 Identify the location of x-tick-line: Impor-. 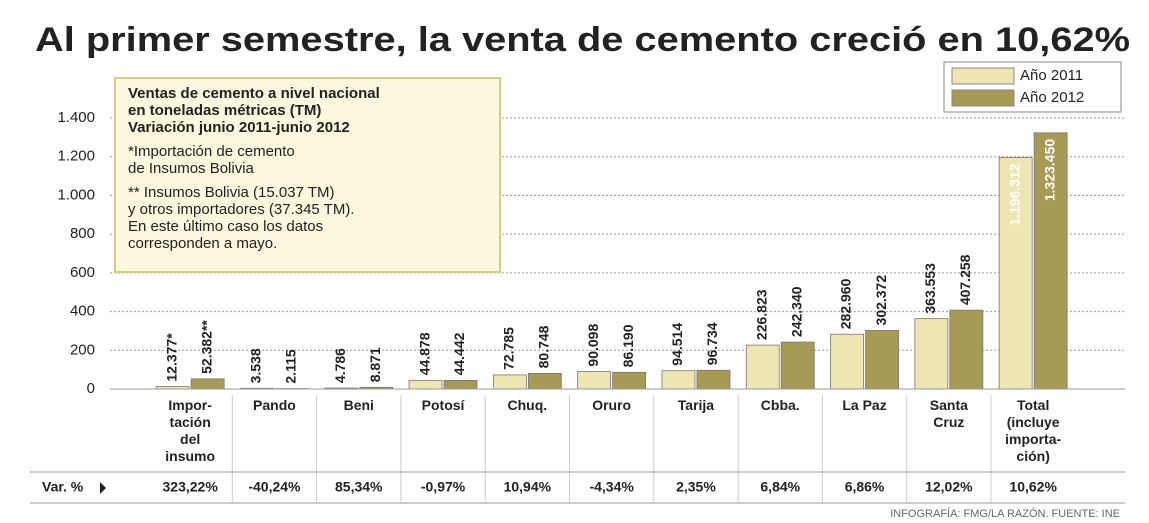
(190, 405).